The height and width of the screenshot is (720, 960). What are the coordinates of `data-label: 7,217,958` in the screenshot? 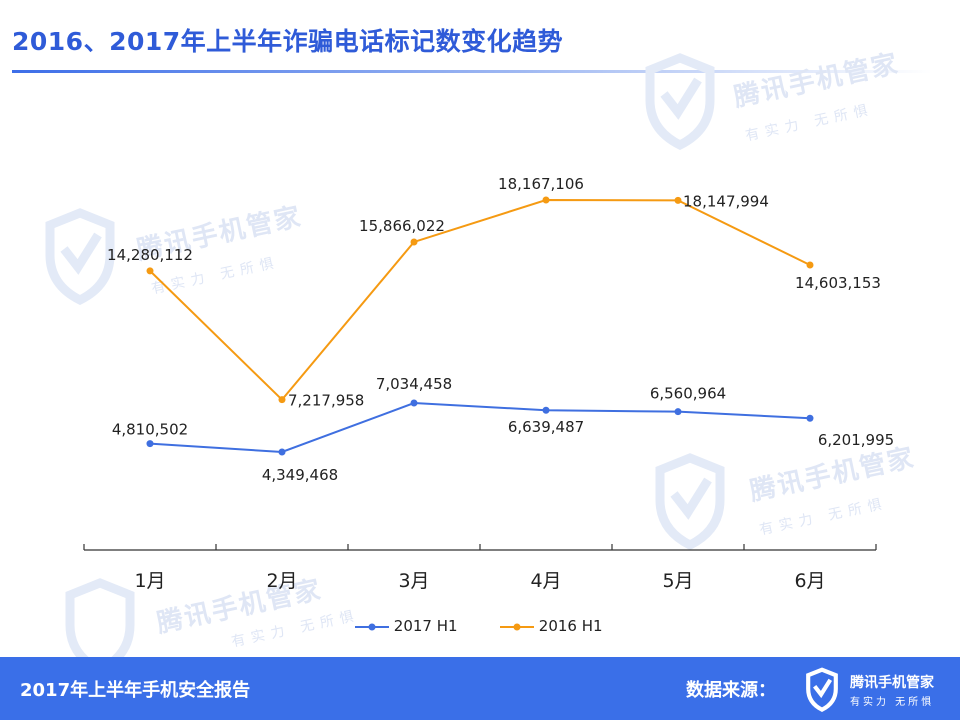 It's located at (326, 401).